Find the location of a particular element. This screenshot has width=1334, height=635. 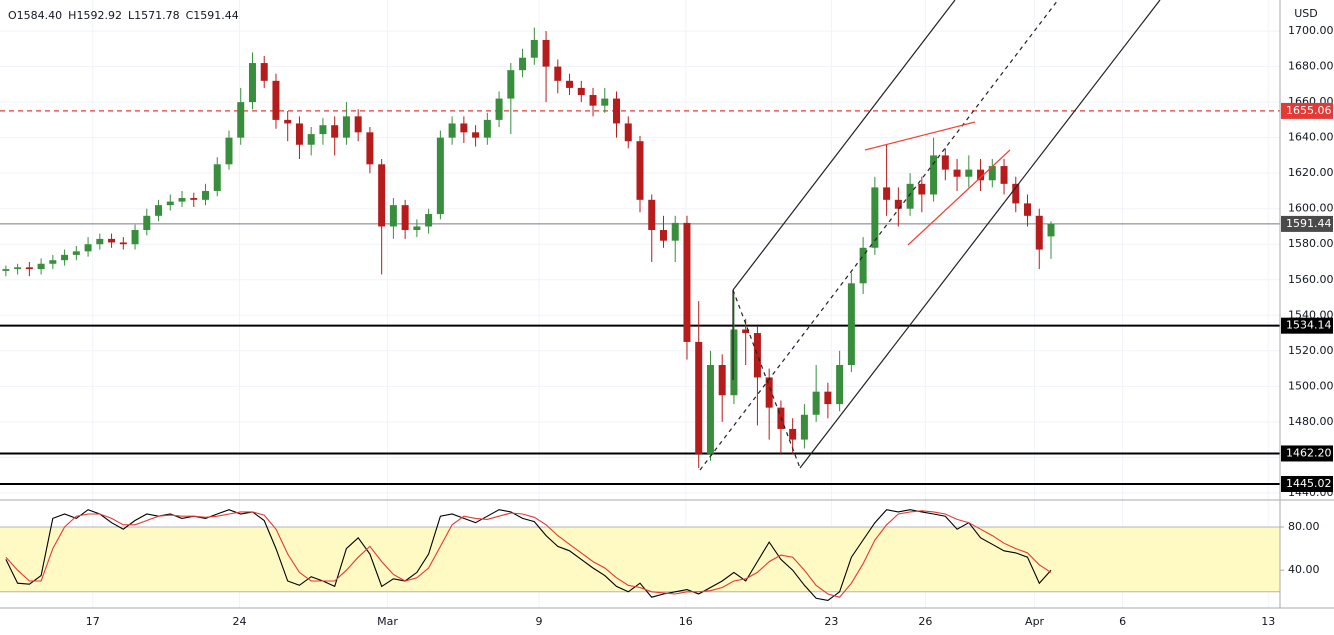

y-tick-label: 1620.00 is located at coordinates (1311, 172).